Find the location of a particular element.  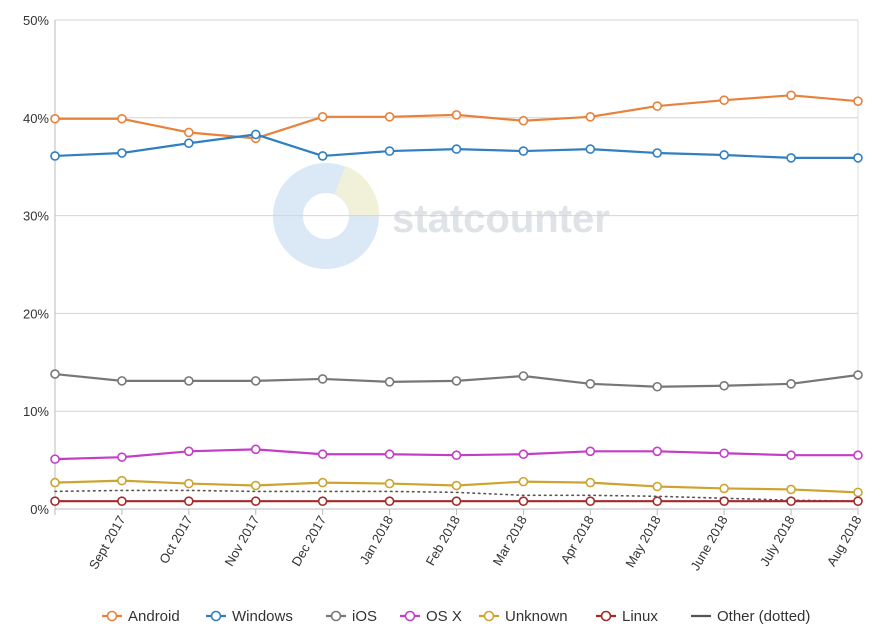

y-tick-label: 0% is located at coordinates (39, 509).